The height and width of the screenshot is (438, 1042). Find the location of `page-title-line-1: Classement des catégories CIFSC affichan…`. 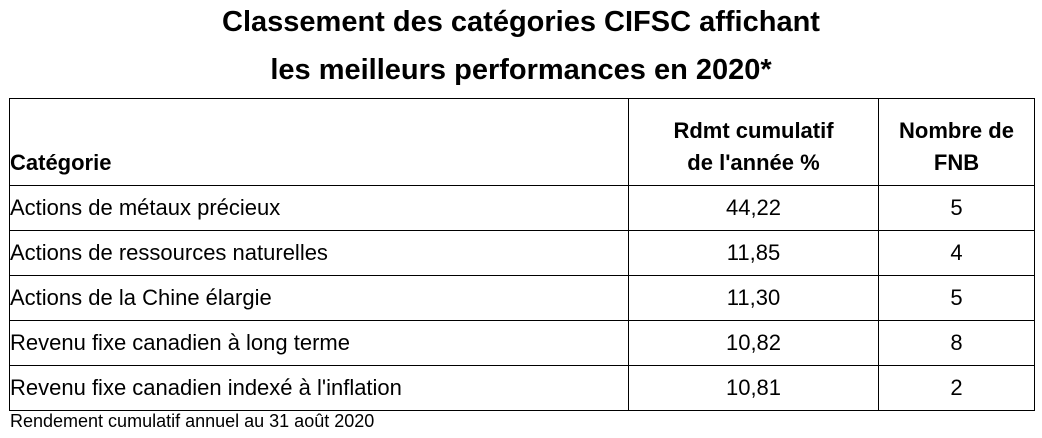

page-title-line-1: Classement des catégories CIFSC affichan… is located at coordinates (521, 22).